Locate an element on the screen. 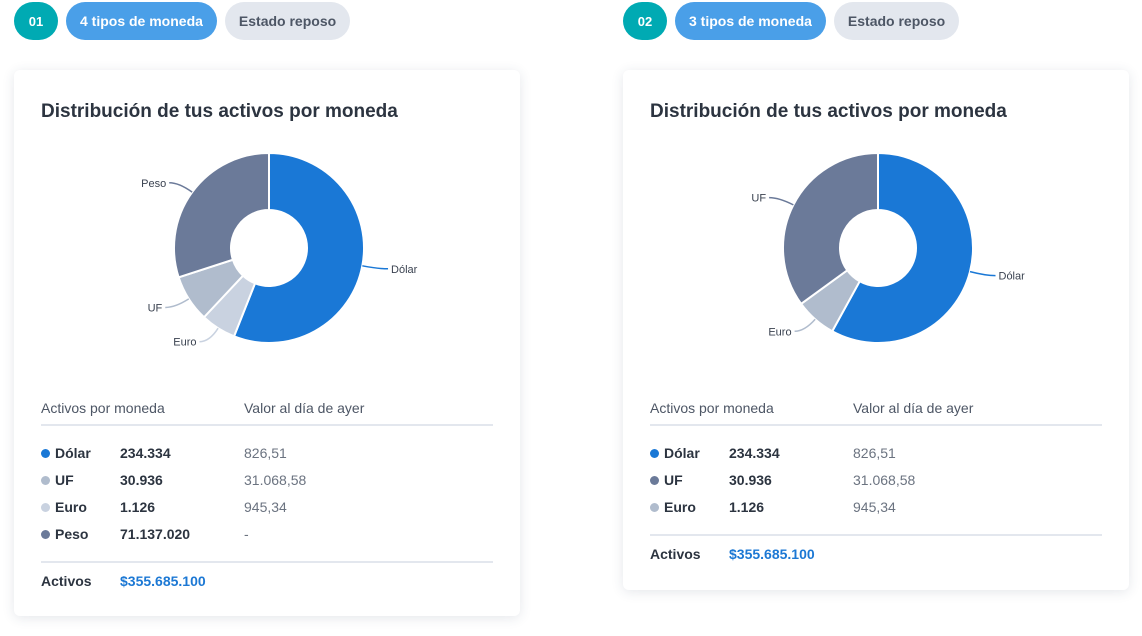 The image size is (1142, 636). currency-amount: 71.137.020 is located at coordinates (155, 534).